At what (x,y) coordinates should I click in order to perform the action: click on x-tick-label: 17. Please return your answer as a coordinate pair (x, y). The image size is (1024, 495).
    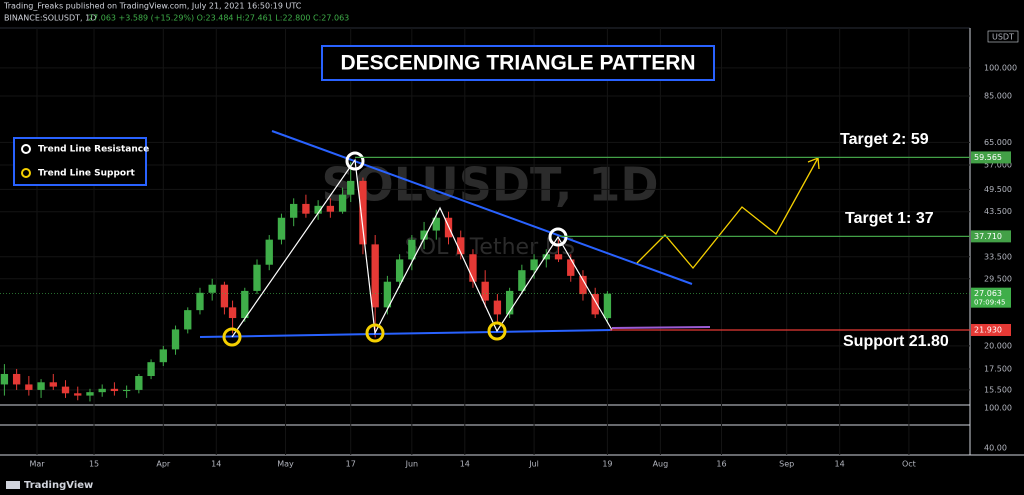
    Looking at the image, I should click on (351, 464).